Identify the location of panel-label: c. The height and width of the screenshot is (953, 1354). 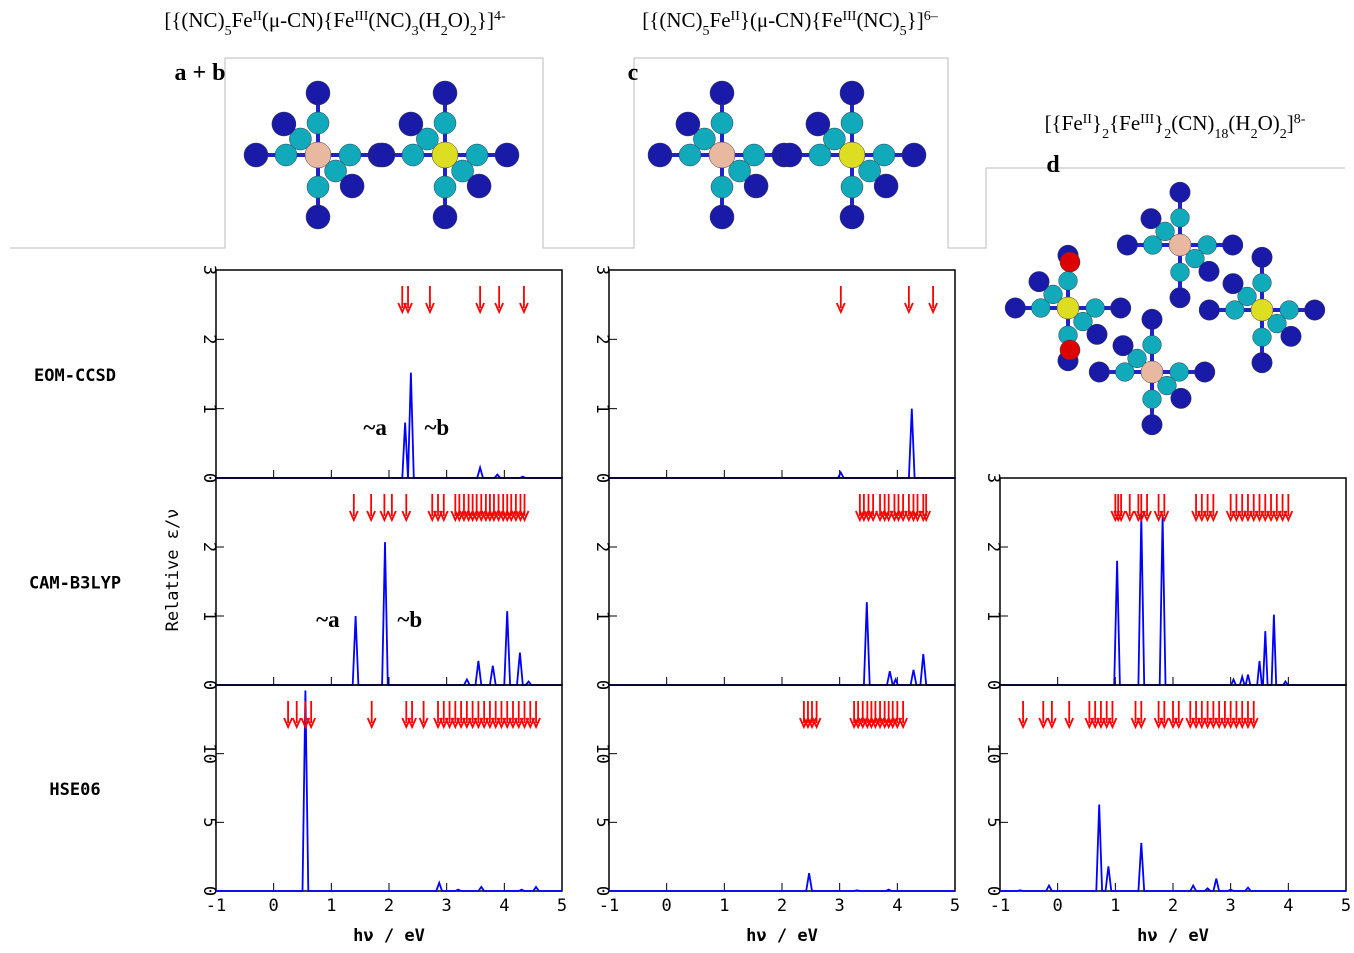
(633, 73).